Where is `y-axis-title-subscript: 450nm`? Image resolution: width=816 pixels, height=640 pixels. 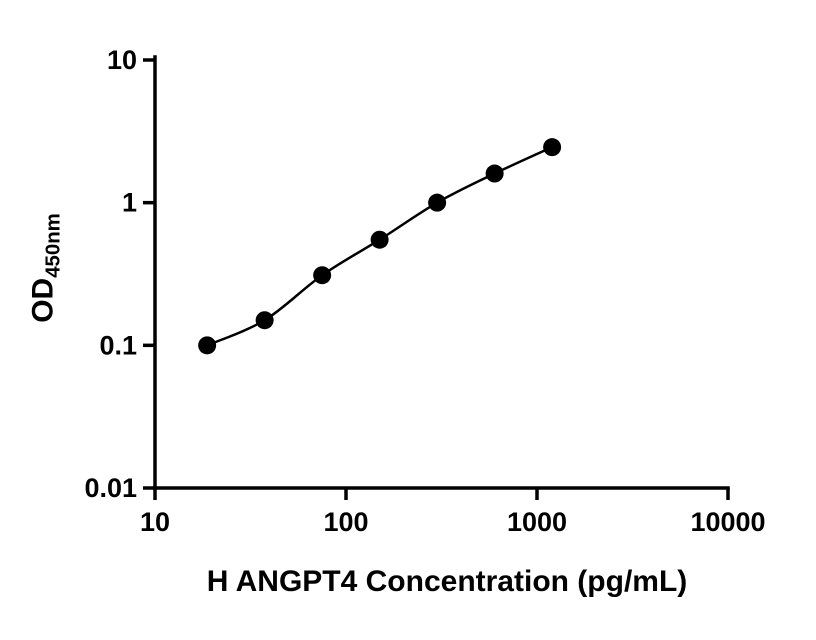 y-axis-title-subscript: 450nm is located at coordinates (53, 245).